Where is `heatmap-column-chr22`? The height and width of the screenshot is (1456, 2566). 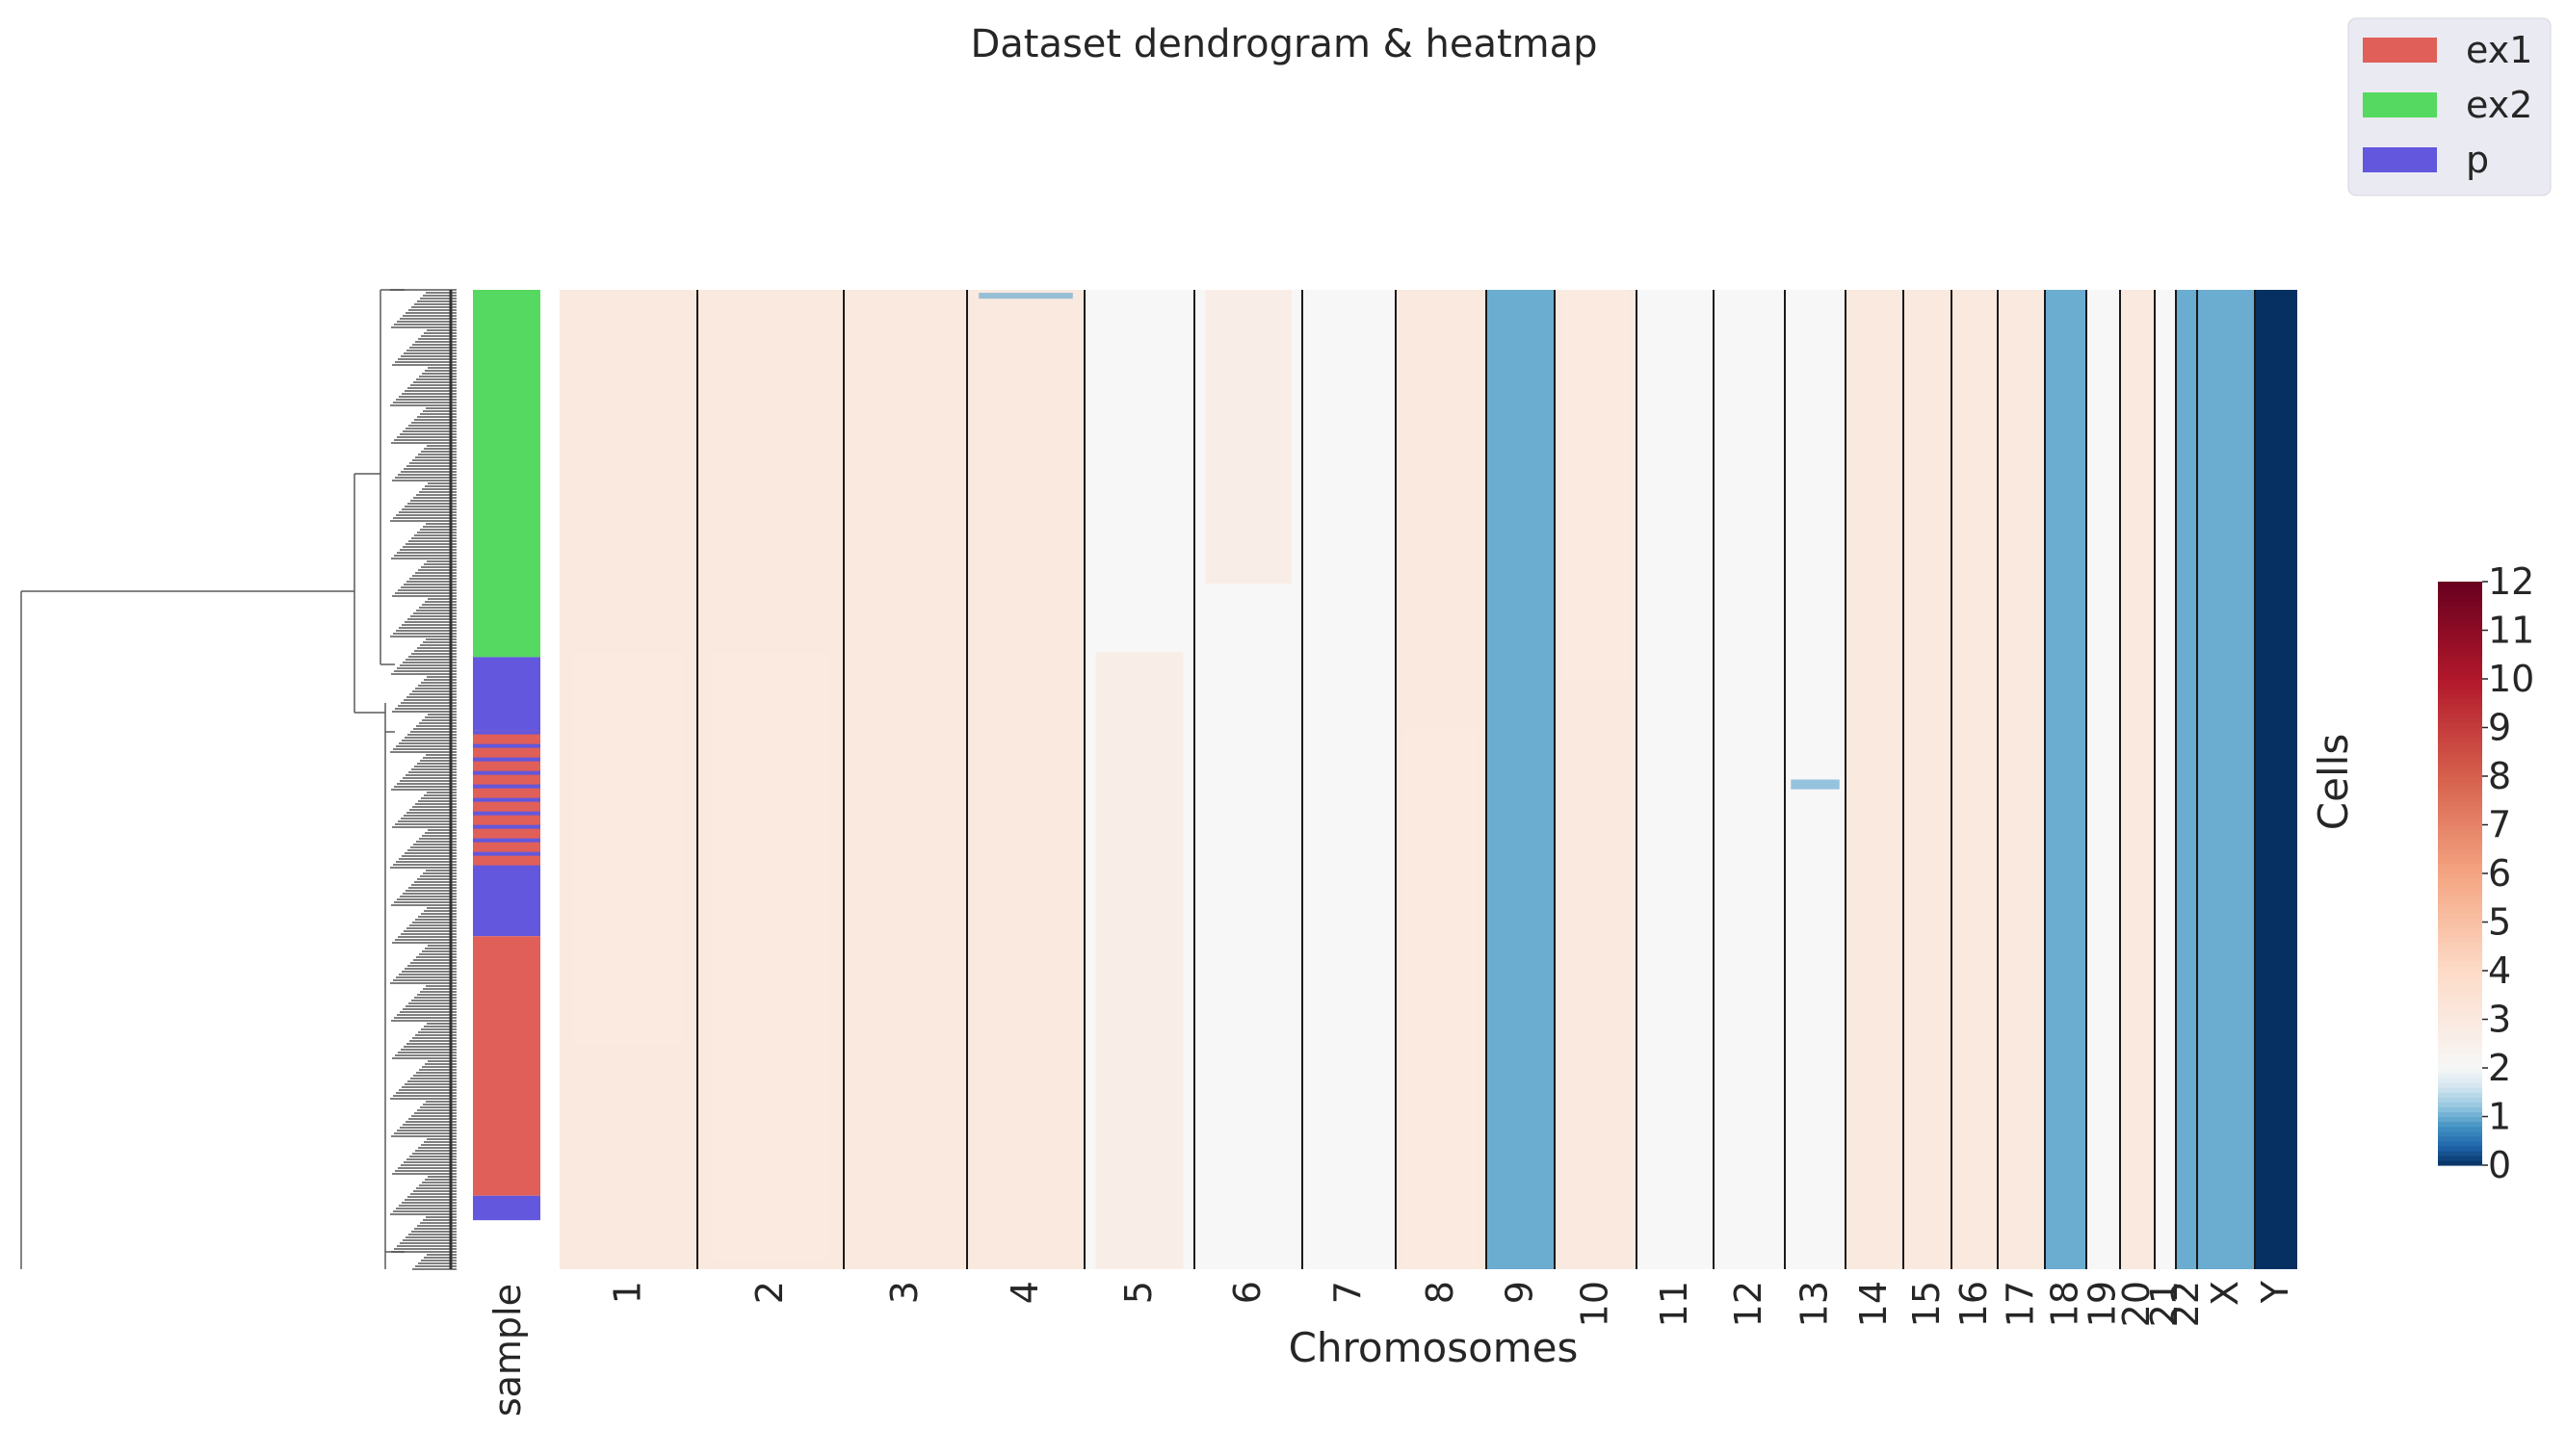 heatmap-column-chr22 is located at coordinates (2186, 779).